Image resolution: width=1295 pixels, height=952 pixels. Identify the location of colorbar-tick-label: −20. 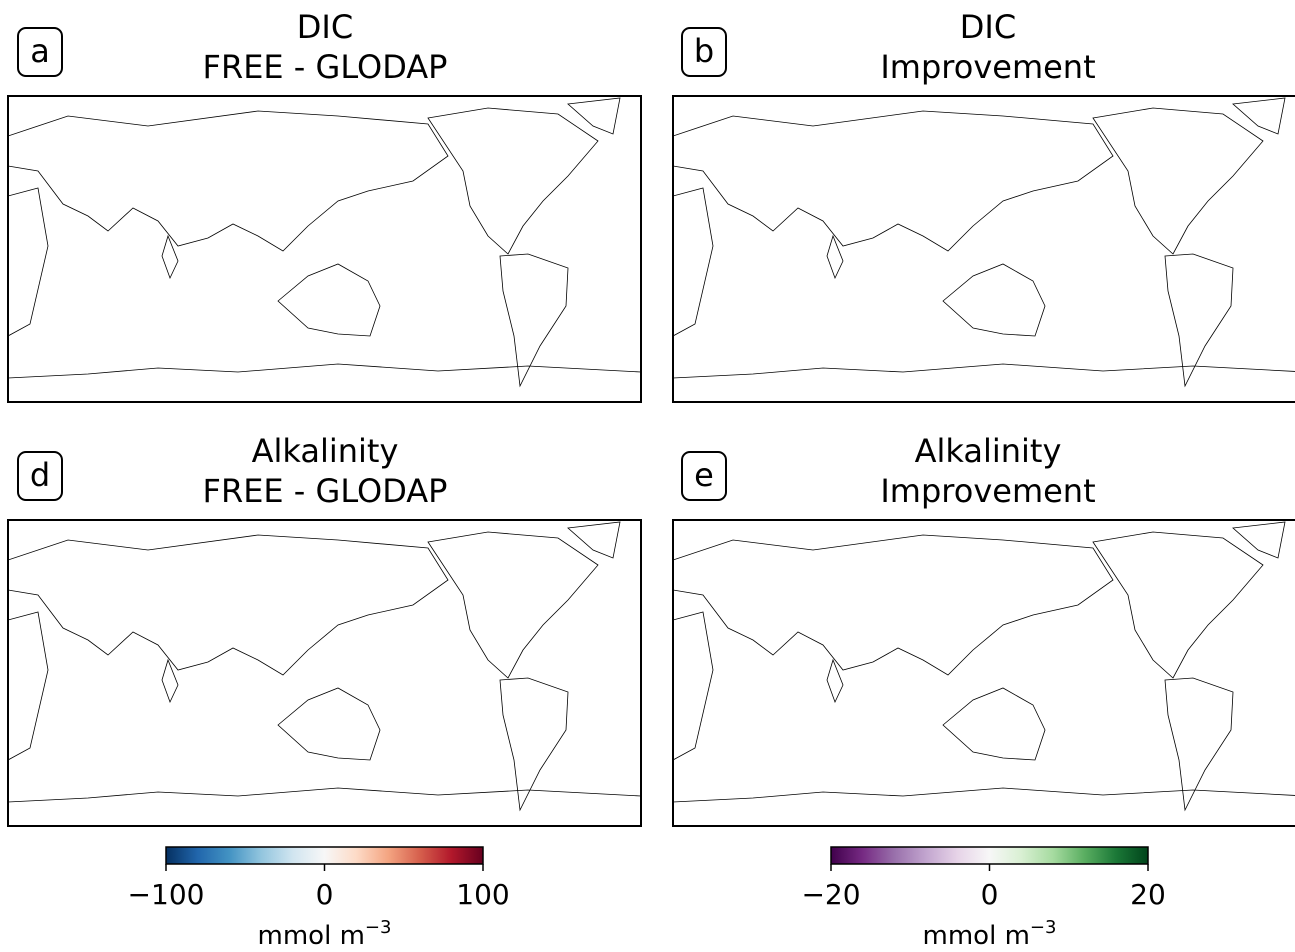
(830, 894).